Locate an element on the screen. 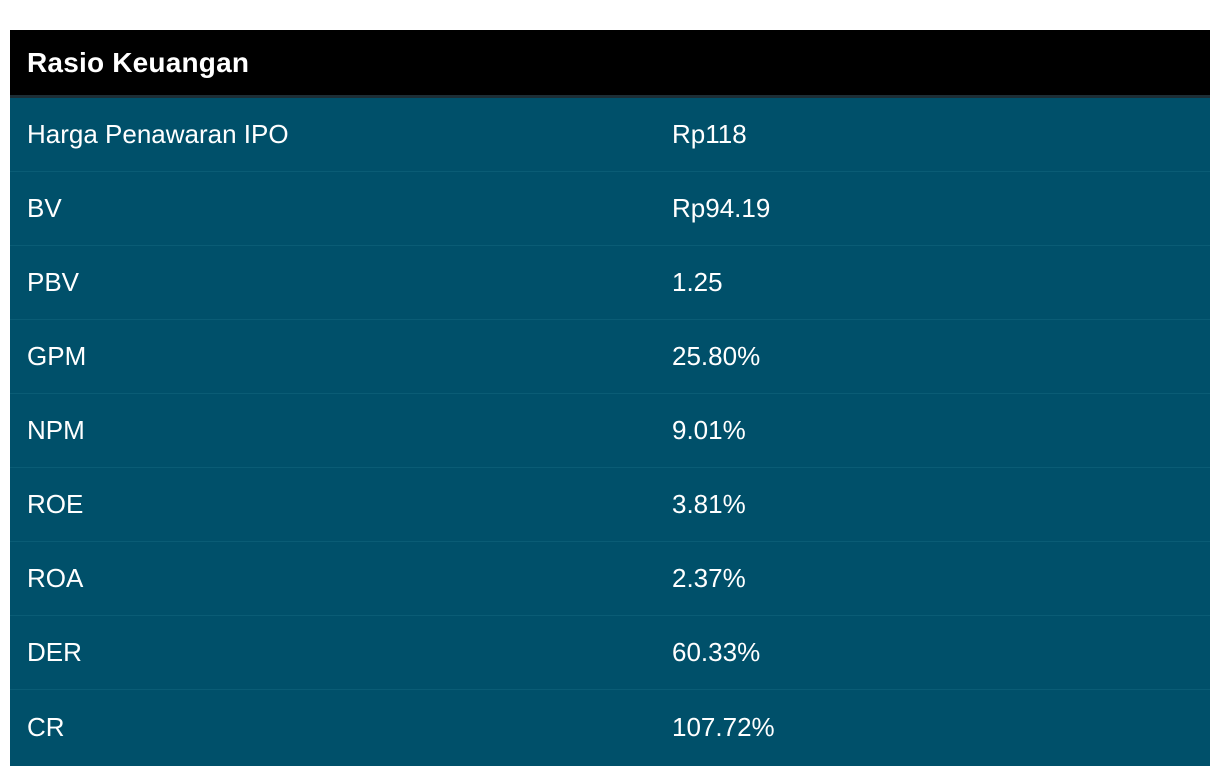 The height and width of the screenshot is (776, 1220). row-label: PBV is located at coordinates (53, 282).